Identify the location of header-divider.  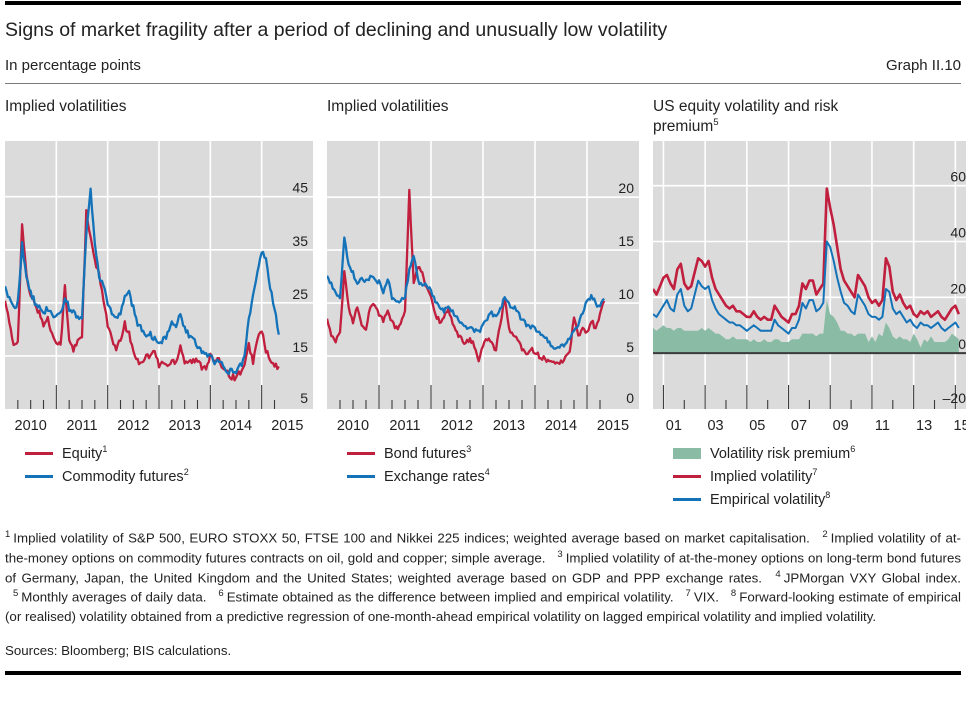
(483, 83).